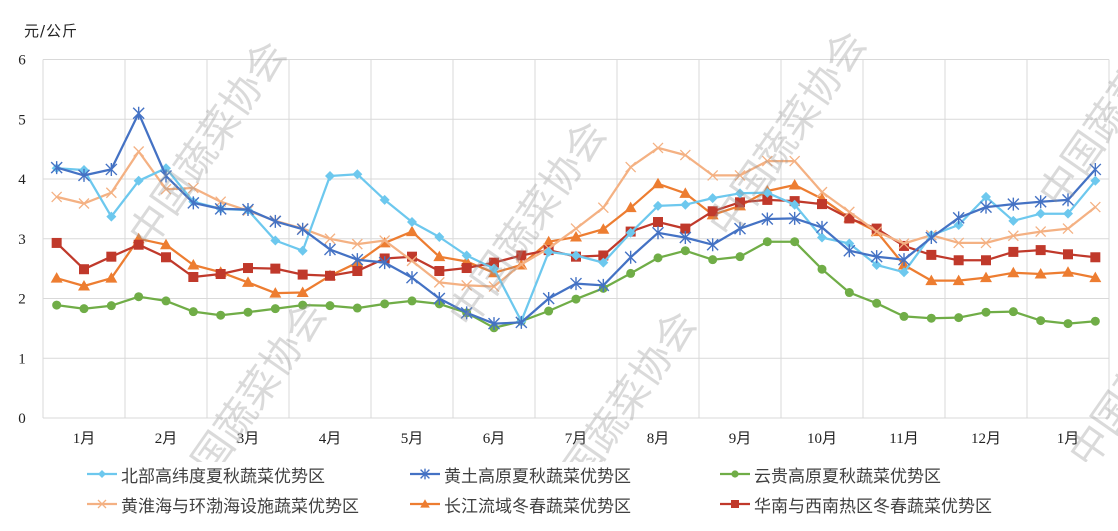 This screenshot has width=1118, height=531. What do you see at coordinates (22, 61) in the screenshot?
I see `y-tick-label: 6` at bounding box center [22, 61].